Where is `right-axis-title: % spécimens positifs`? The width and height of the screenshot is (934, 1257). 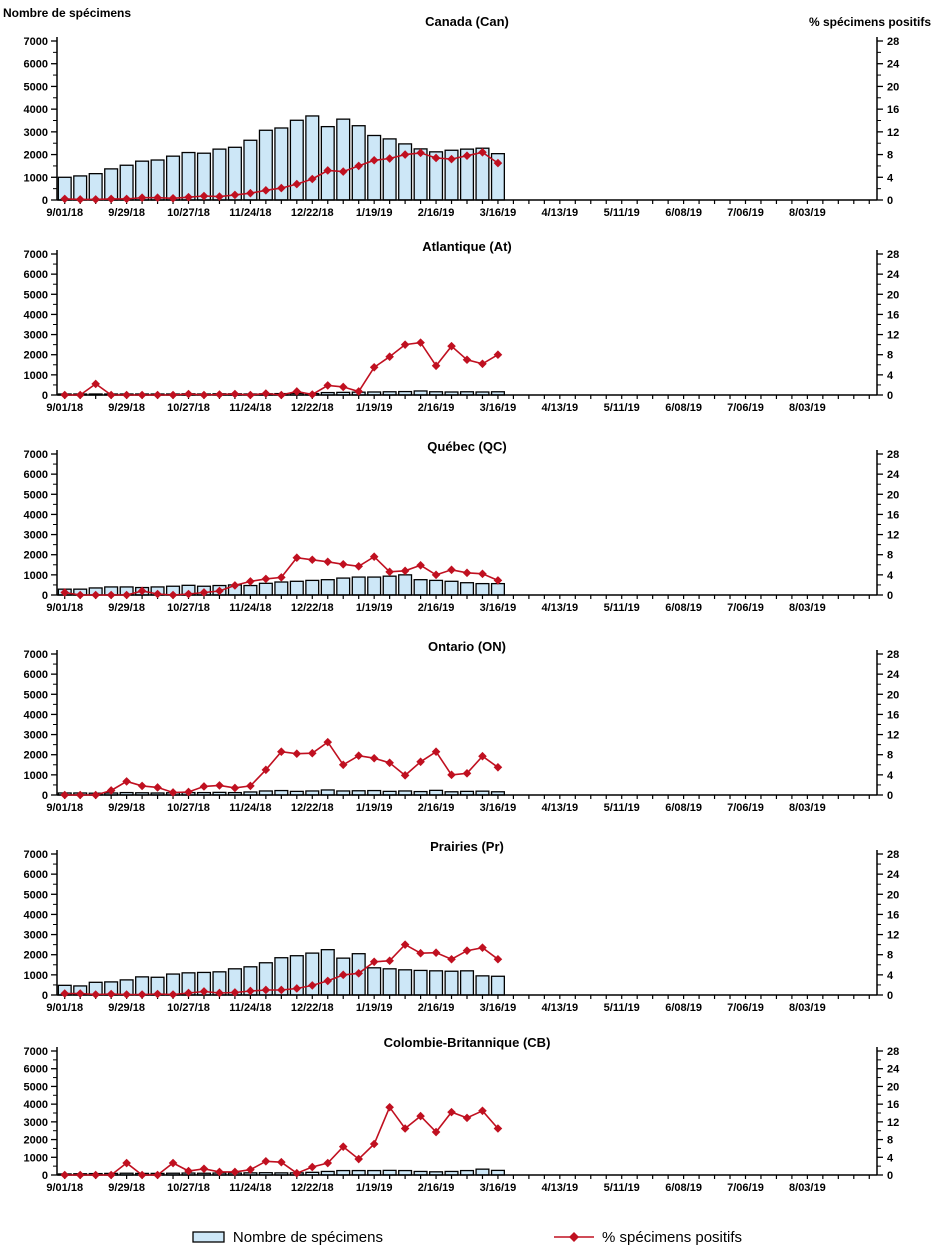 right-axis-title: % spécimens positifs is located at coordinates (870, 22).